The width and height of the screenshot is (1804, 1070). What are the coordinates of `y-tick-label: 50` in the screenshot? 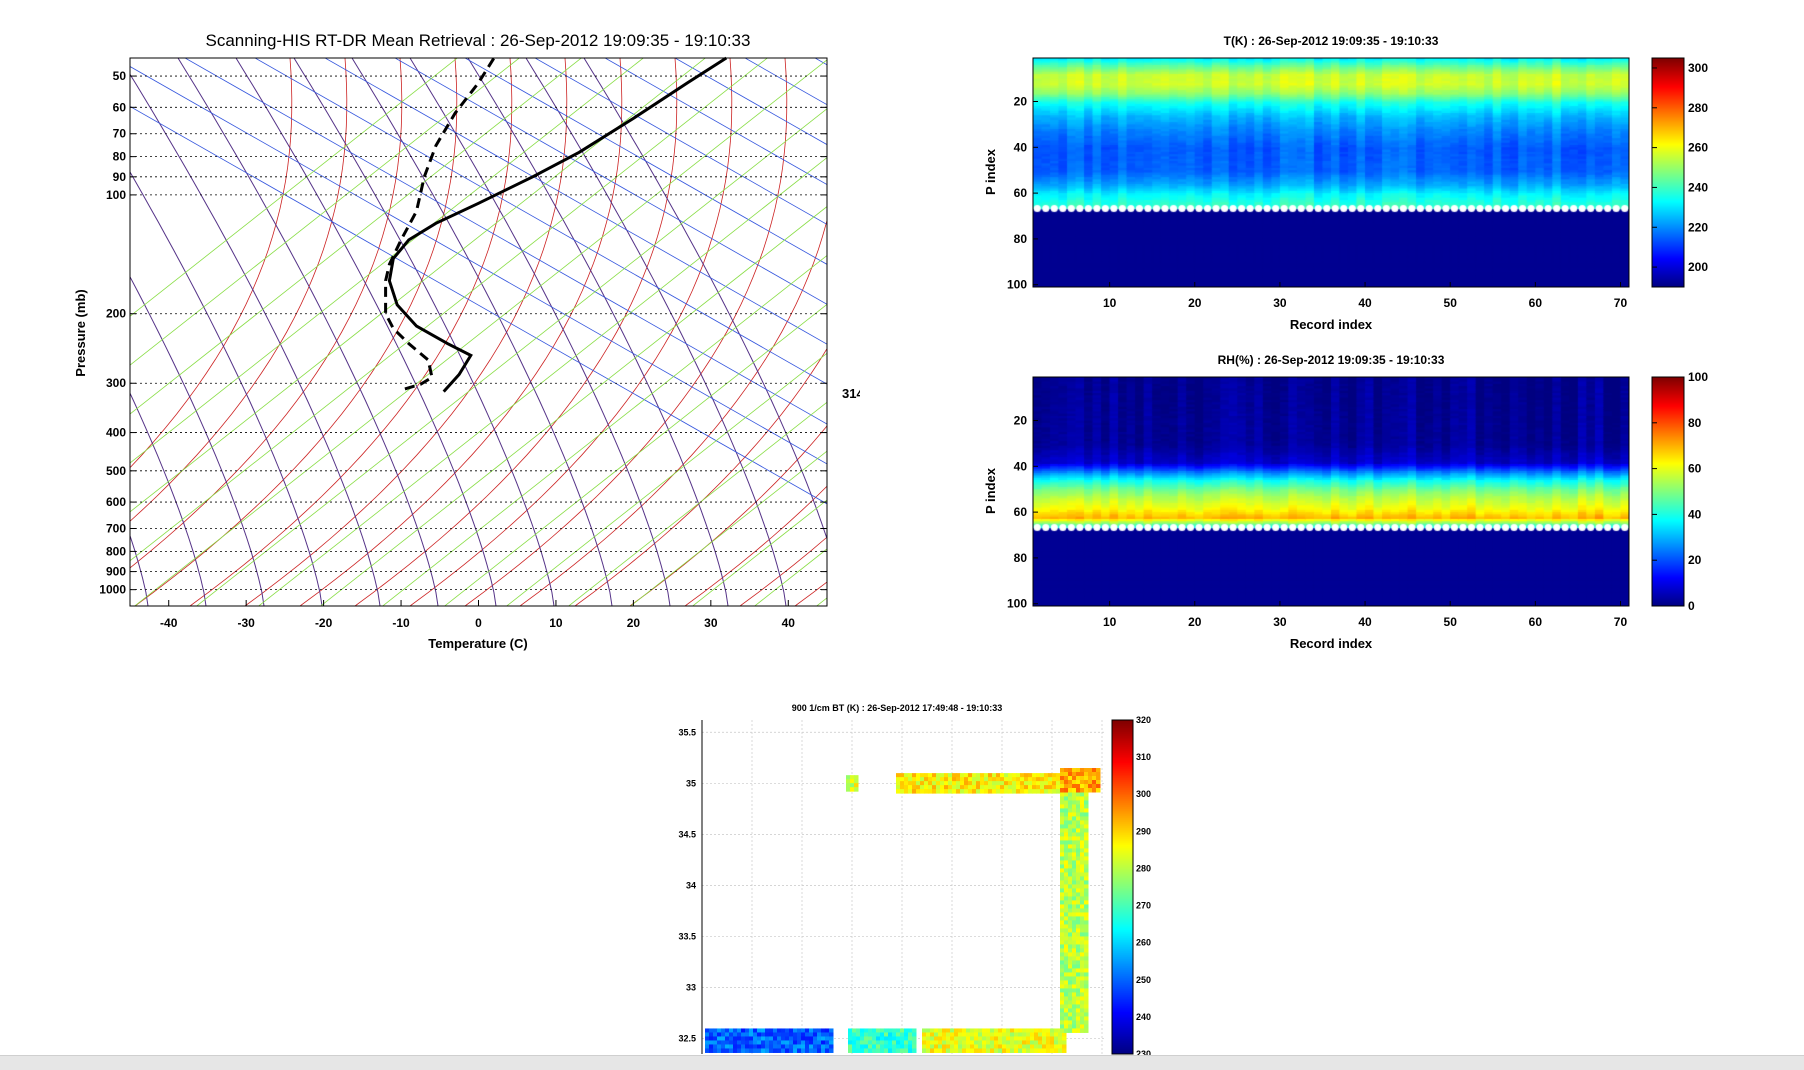 It's located at (120, 76).